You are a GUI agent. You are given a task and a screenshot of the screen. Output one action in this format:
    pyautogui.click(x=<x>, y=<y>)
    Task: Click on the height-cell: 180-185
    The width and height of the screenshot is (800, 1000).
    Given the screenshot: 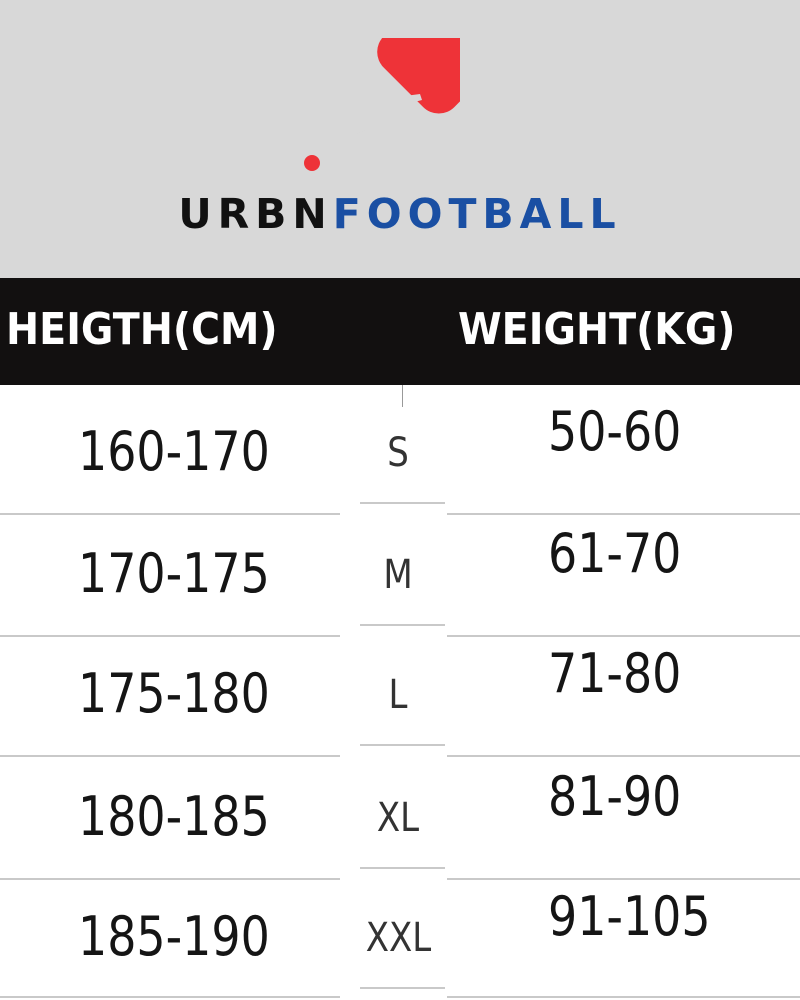 What is the action you would take?
    pyautogui.click(x=174, y=816)
    